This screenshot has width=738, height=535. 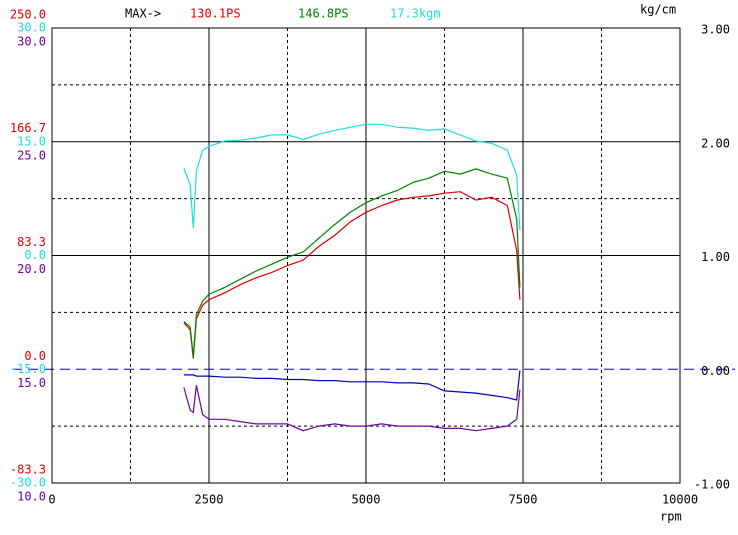 I want to click on y-tick-label: 10.0, so click(x=31, y=497).